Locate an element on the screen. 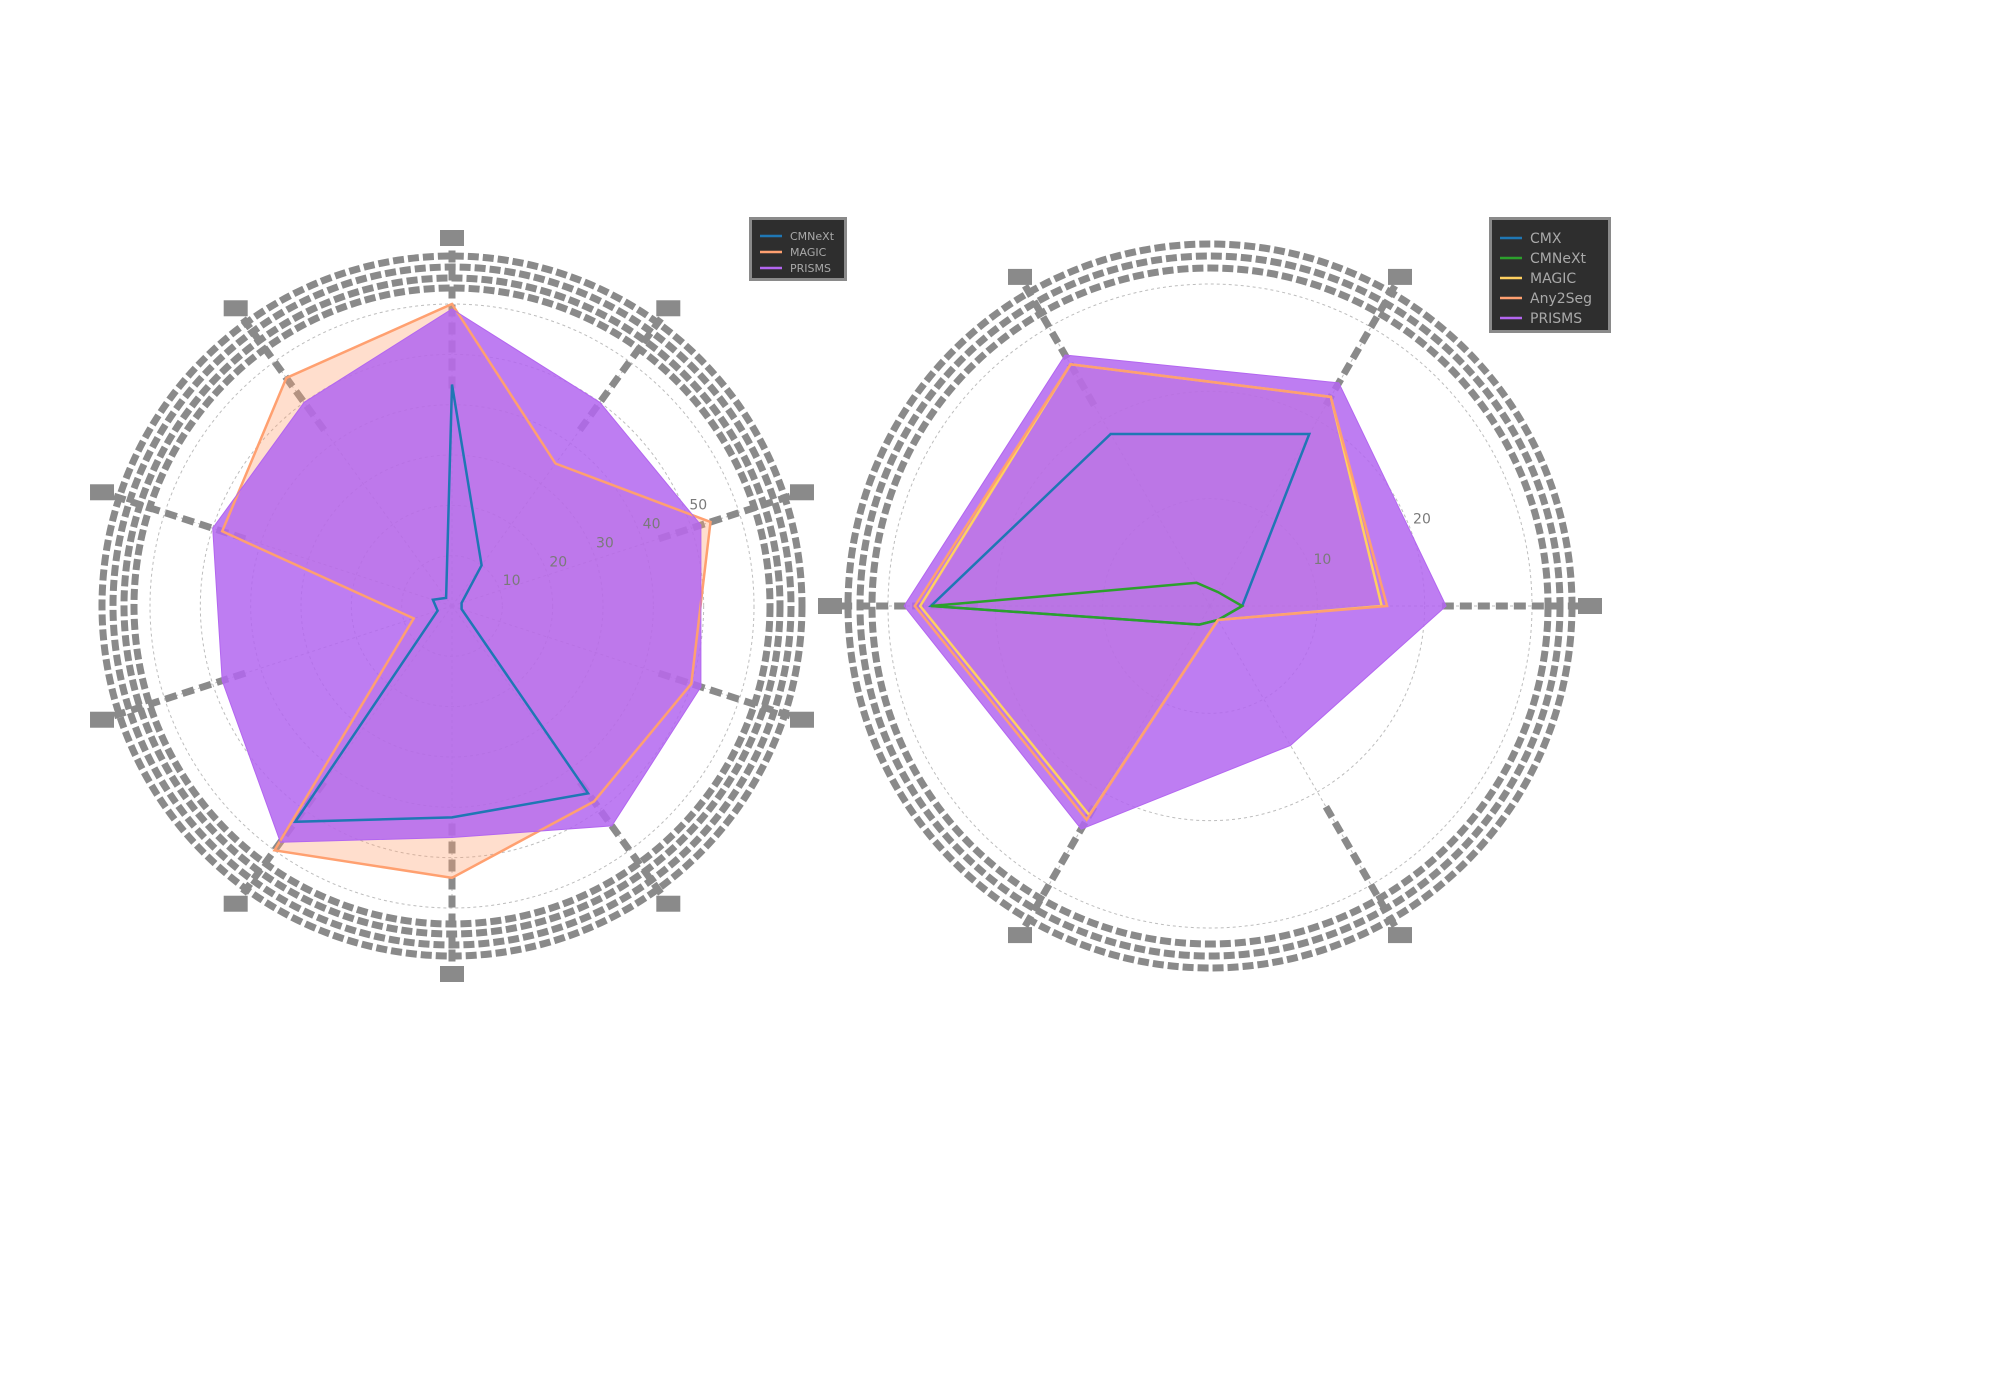 Image resolution: width=1998 pixels, height=1400 pixels. legend-label-any2seg: Any2Seg is located at coordinates (1561, 299).